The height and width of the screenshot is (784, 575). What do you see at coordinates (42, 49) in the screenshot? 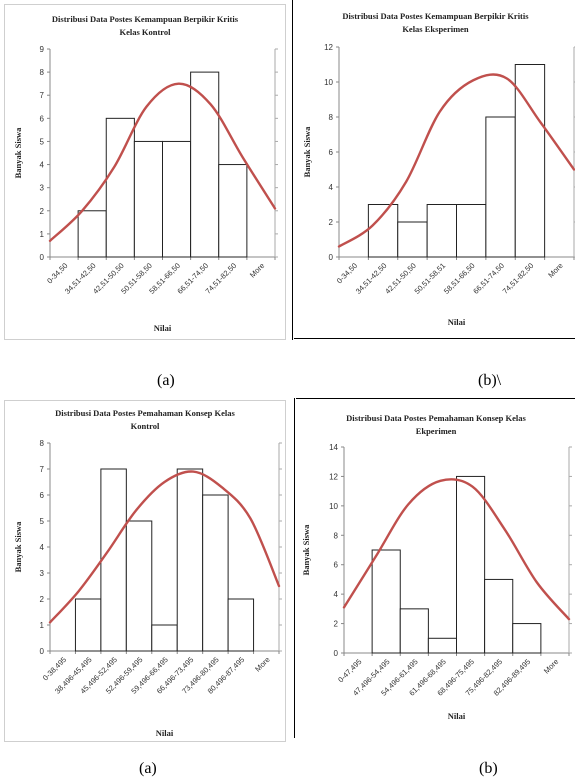
I see `y-tick-label: 9` at bounding box center [42, 49].